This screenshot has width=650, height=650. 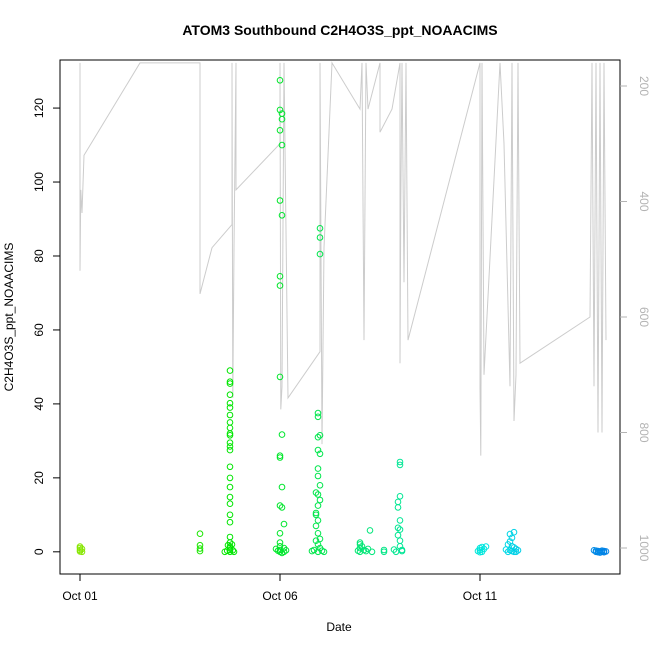 I want to click on y-axis-label: C2H4O3S_ppt_NOAACIMS, so click(x=9, y=317).